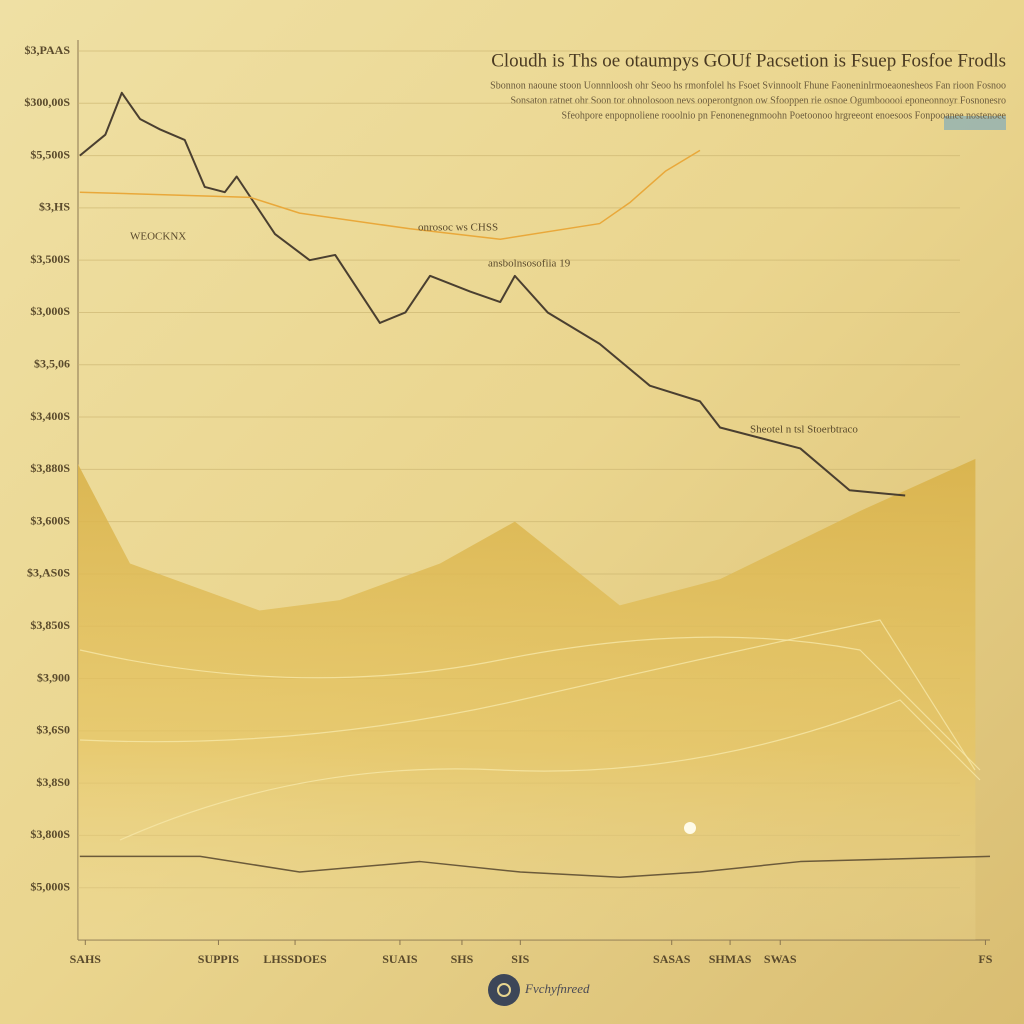  I want to click on logo-icon, so click(504, 990).